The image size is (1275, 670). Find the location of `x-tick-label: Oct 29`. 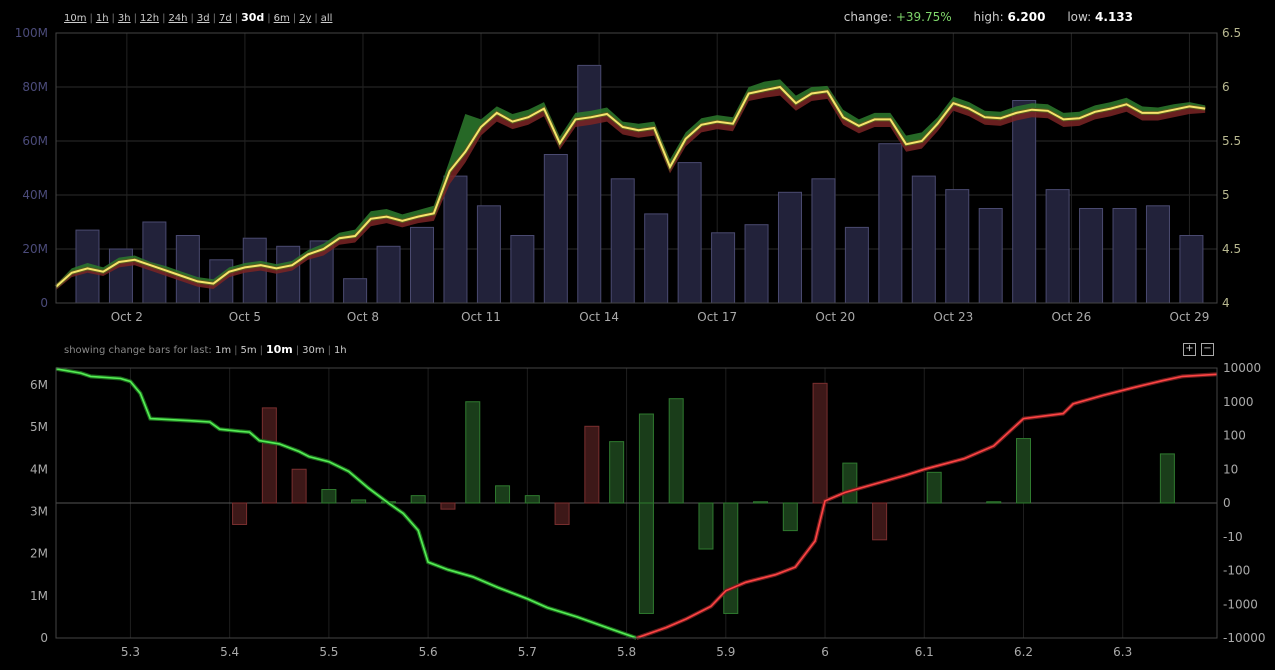

x-tick-label: Oct 29 is located at coordinates (1190, 317).